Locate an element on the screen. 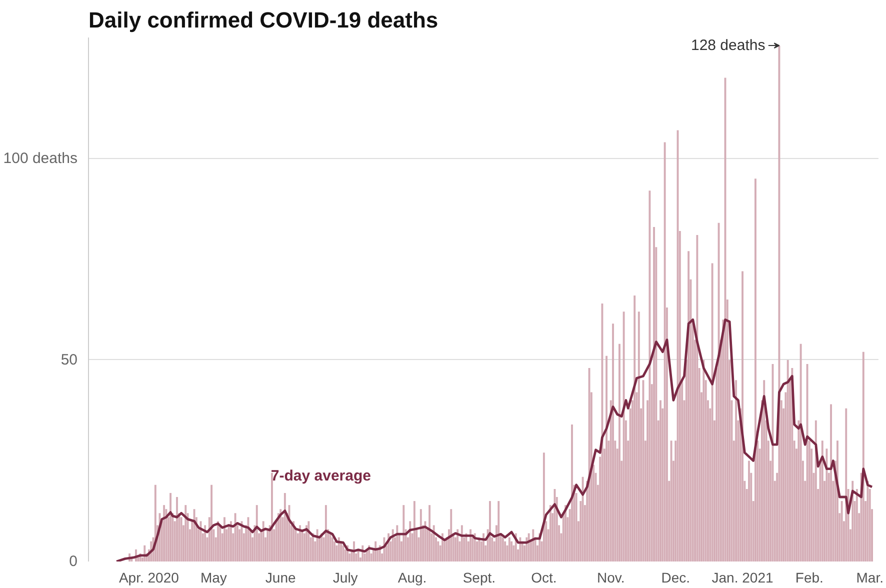 The width and height of the screenshot is (886, 588). y-tick-label: 50 is located at coordinates (69, 359).